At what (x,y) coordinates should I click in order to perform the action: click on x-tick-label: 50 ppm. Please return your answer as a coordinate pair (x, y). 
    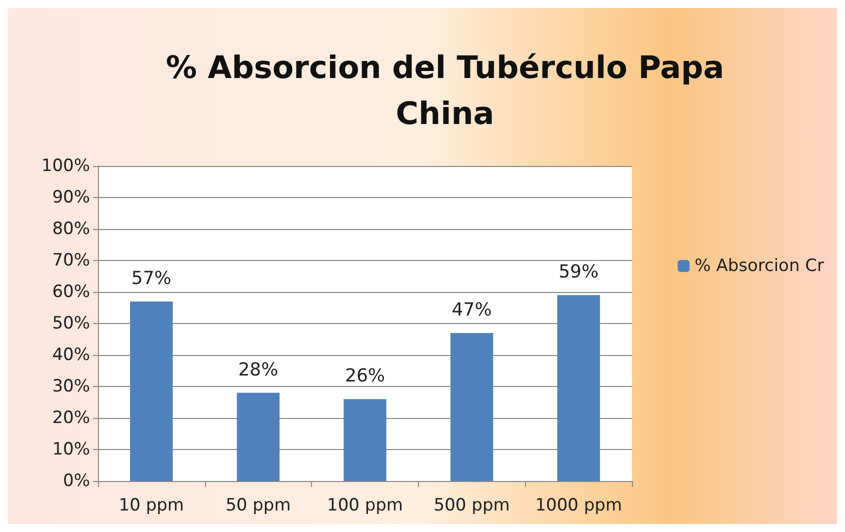
    Looking at the image, I should click on (258, 506).